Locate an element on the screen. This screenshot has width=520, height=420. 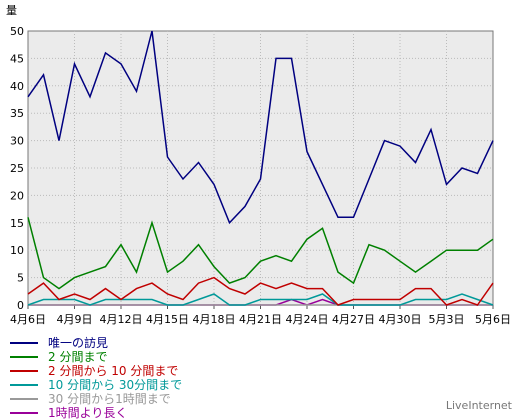
x-tick-label: 4月21日 is located at coordinates (260, 319).